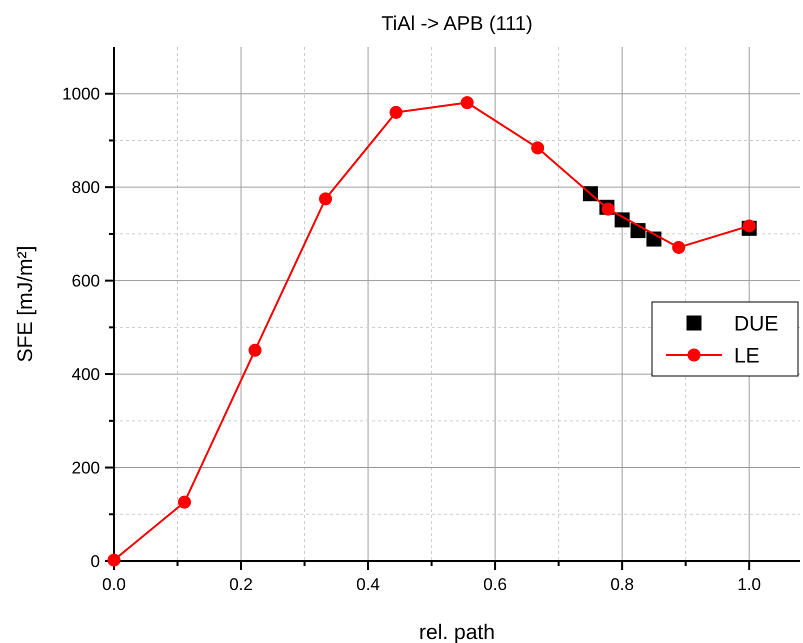 Image resolution: width=803 pixels, height=643 pixels. I want to click on x-tick-label: 0.4, so click(368, 584).